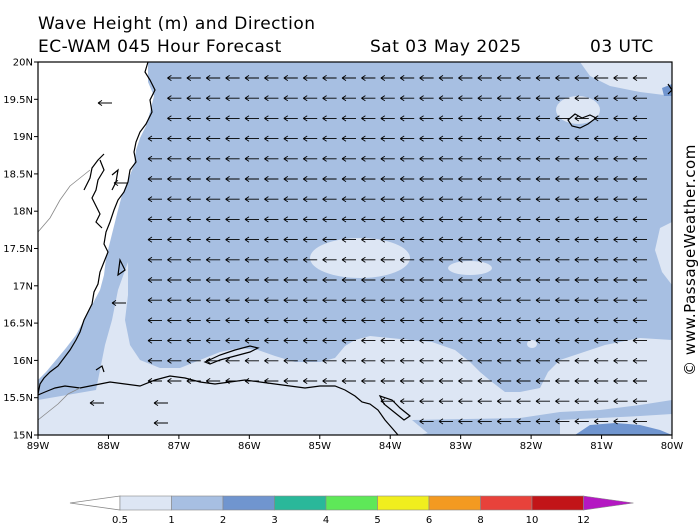 This screenshot has width=700, height=525. What do you see at coordinates (531, 446) in the screenshot?
I see `lon-tick-label: 82W` at bounding box center [531, 446].